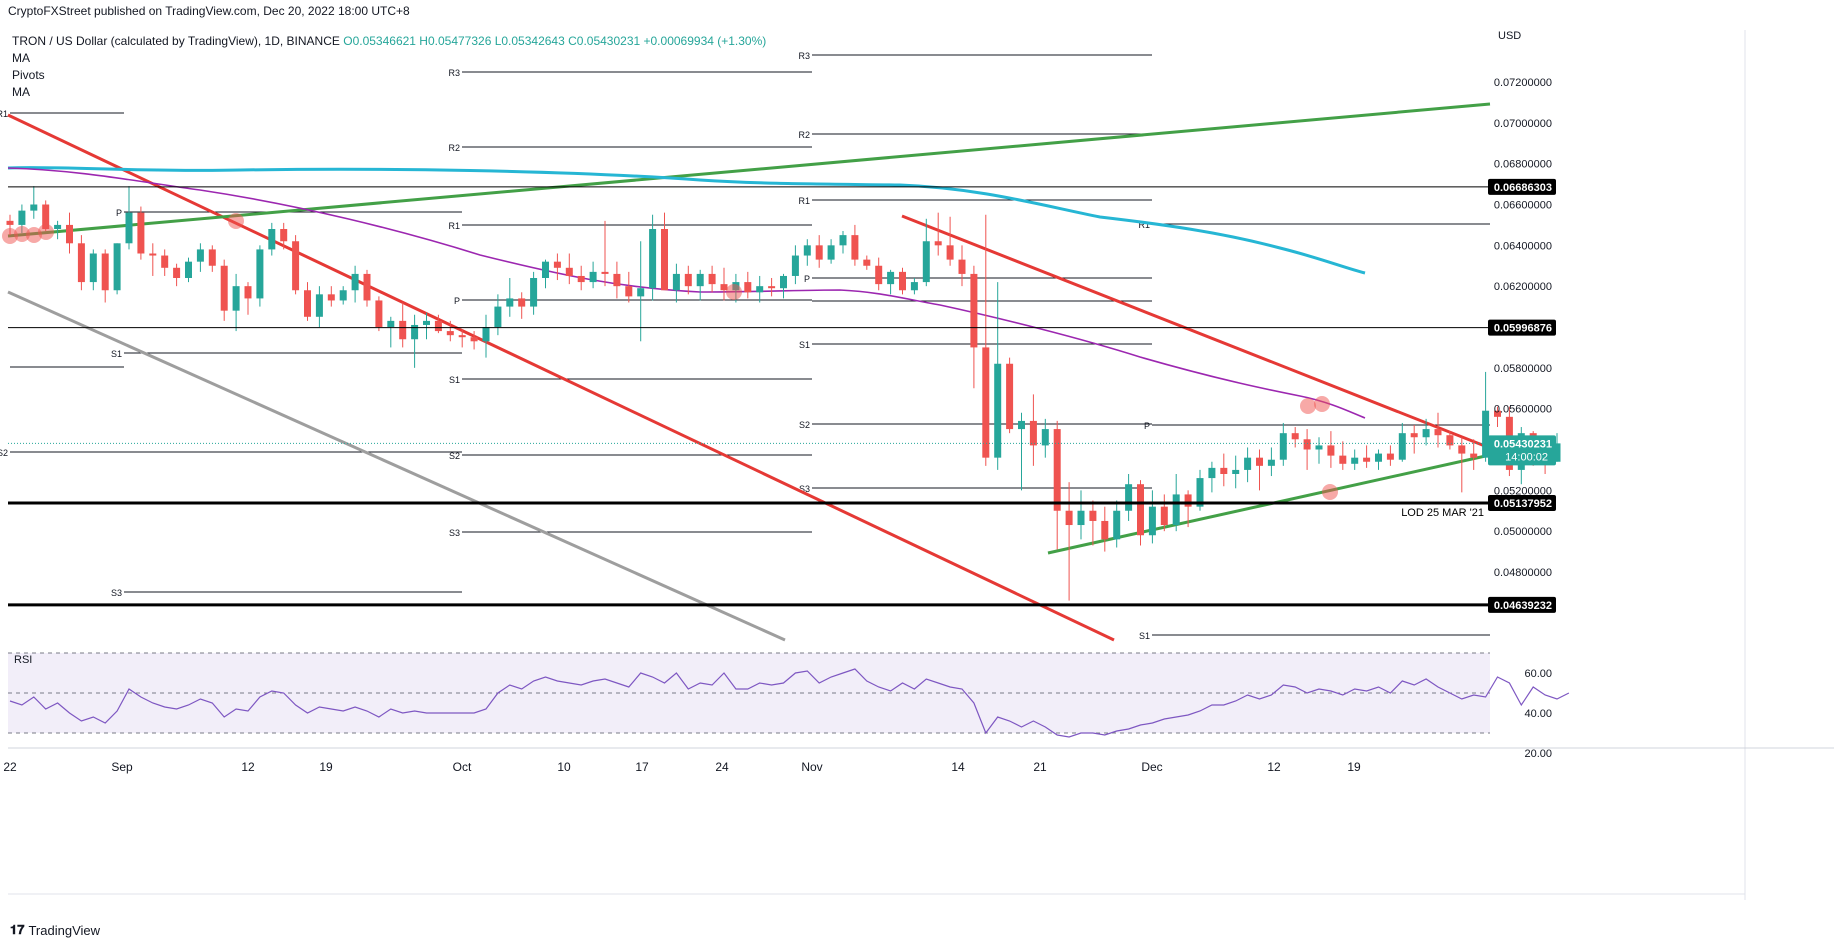 This screenshot has height=947, width=1834. What do you see at coordinates (1538, 754) in the screenshot?
I see `rsi-tick-label: 20.00` at bounding box center [1538, 754].